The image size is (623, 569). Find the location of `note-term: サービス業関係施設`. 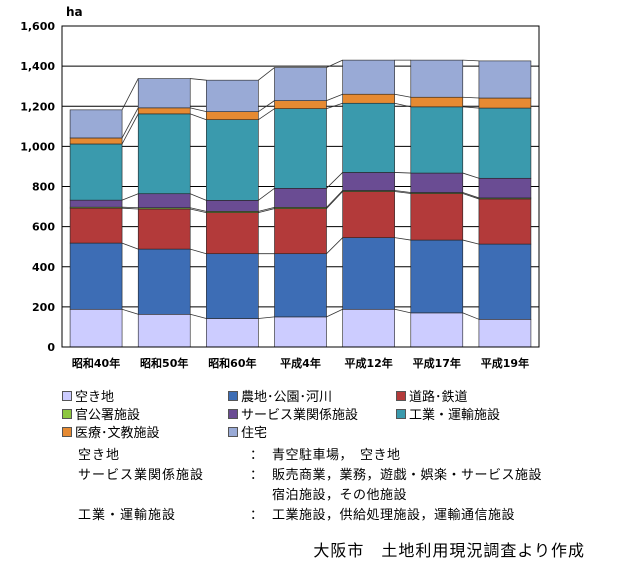

note-term: サービス業関係施設 is located at coordinates (141, 475).